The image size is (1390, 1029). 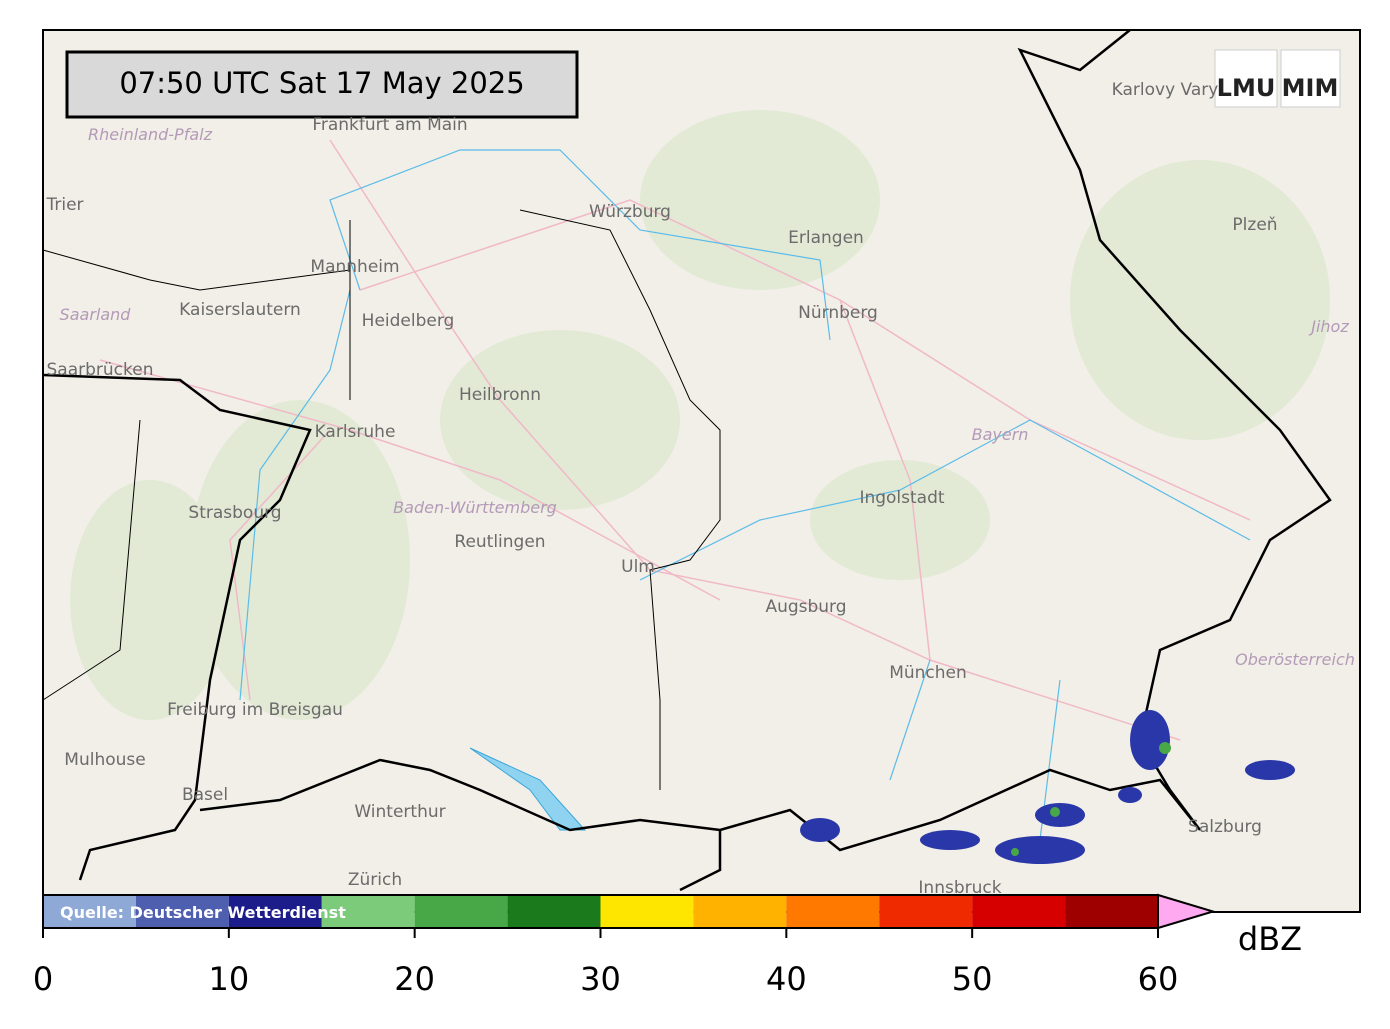 What do you see at coordinates (205, 795) in the screenshot?
I see `place-label: Basel` at bounding box center [205, 795].